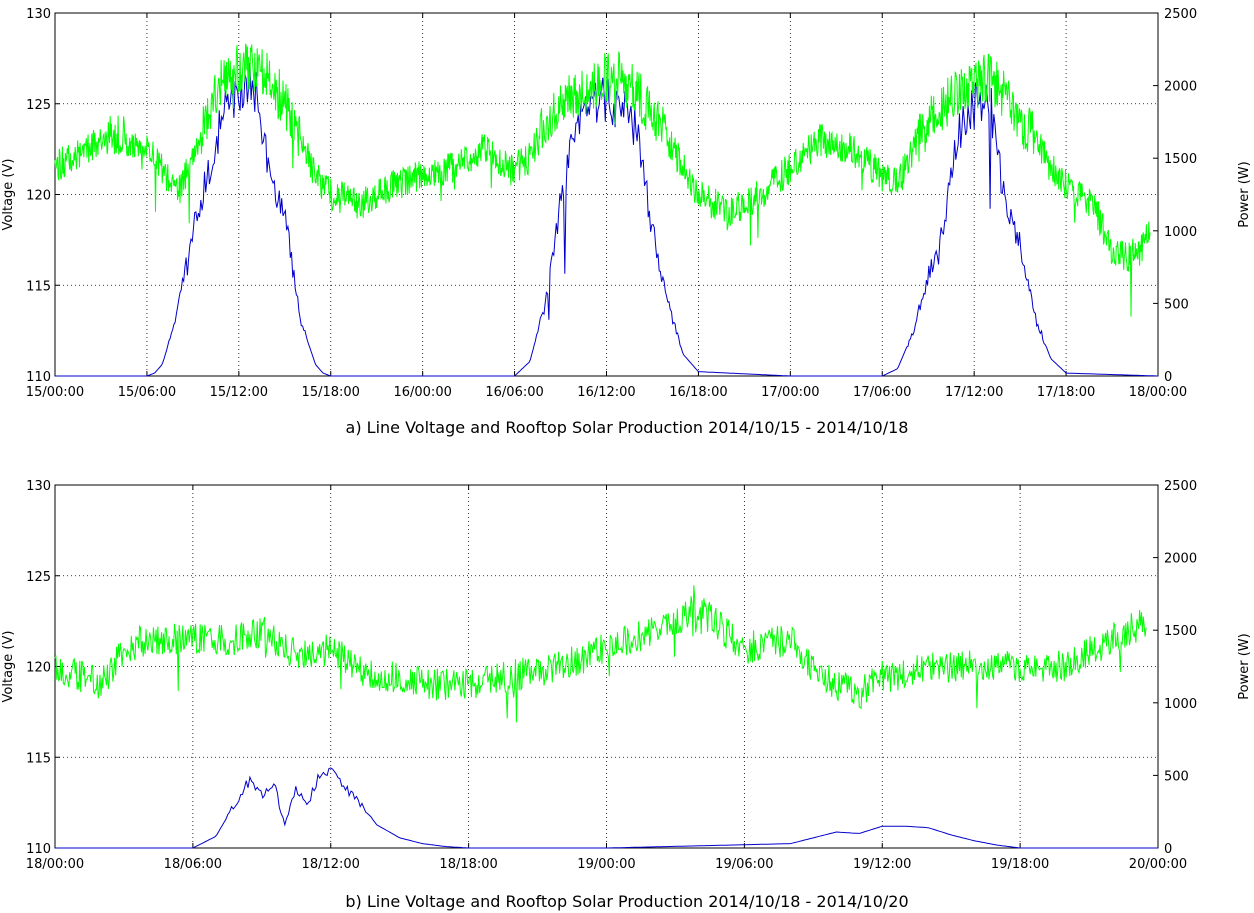 The width and height of the screenshot is (1254, 913). What do you see at coordinates (422, 392) in the screenshot?
I see `x-tick-label: 16/00:00` at bounding box center [422, 392].